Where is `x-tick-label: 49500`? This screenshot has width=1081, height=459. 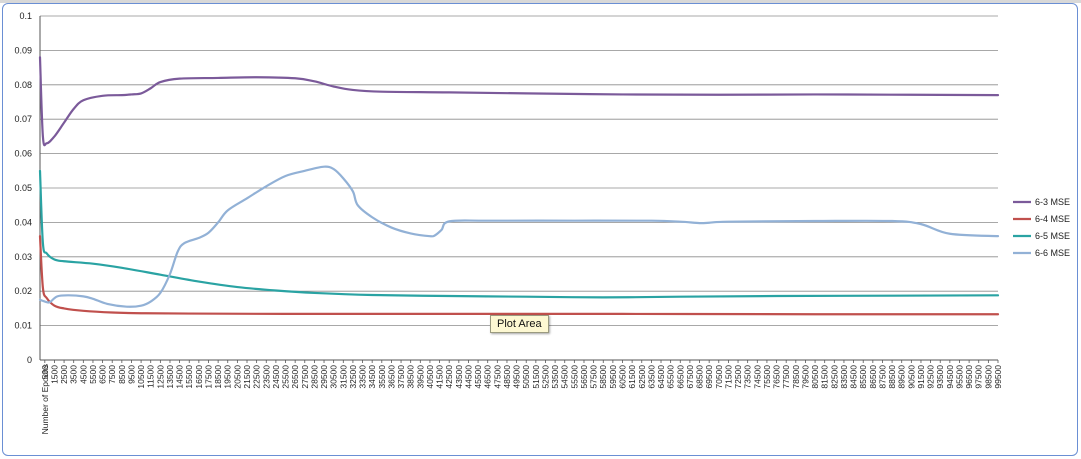
x-tick-label: 49500 is located at coordinates (517, 377).